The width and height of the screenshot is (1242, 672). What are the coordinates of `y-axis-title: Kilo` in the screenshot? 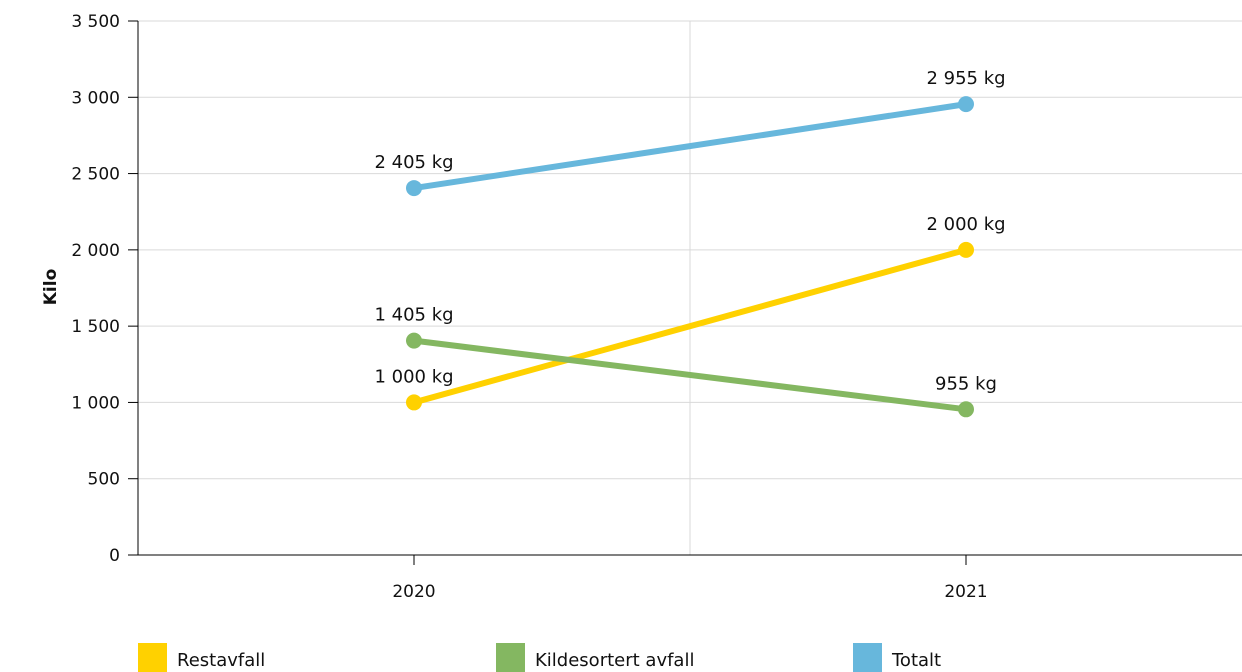 It's located at (51, 287).